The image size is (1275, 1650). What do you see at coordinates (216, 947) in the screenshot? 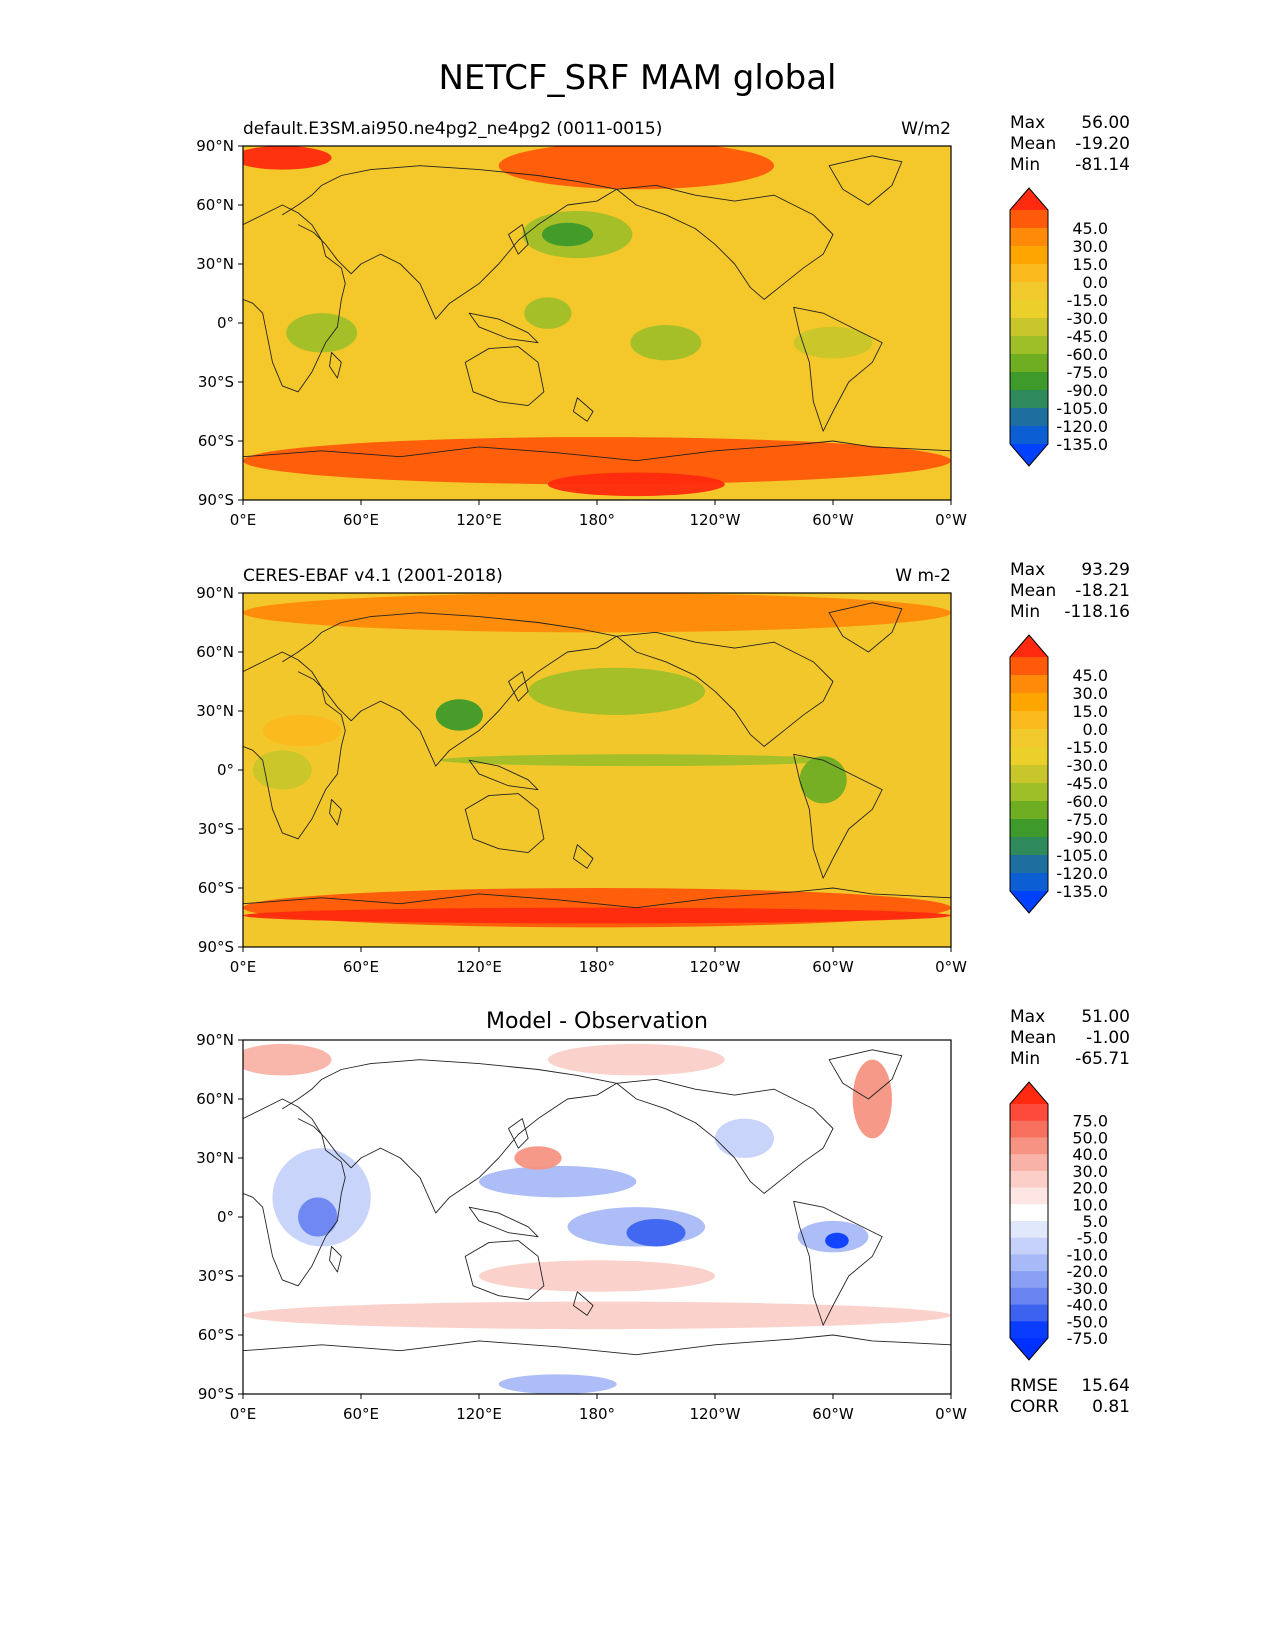
I see `y-tick-label: 90°S` at bounding box center [216, 947].